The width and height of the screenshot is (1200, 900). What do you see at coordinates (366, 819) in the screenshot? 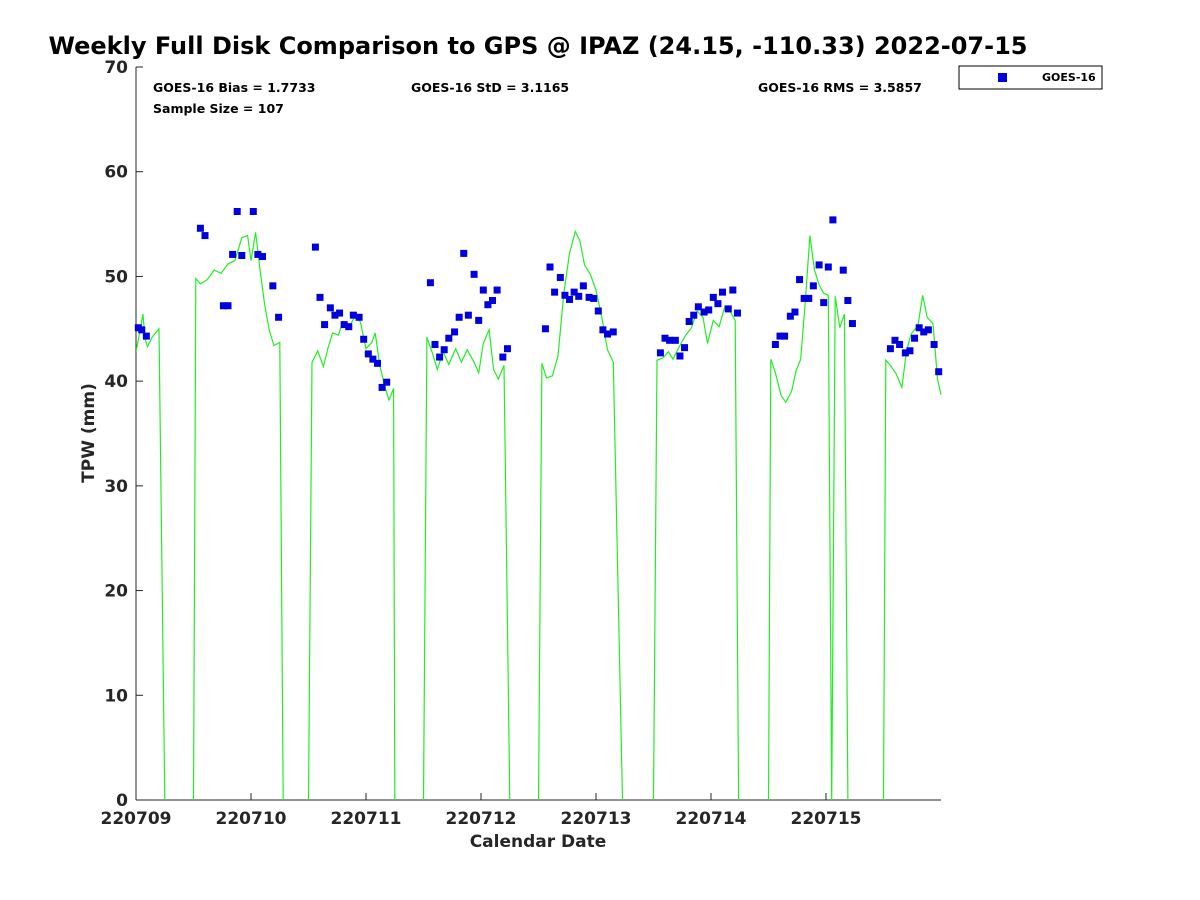
I see `x-tick-label: 220711` at bounding box center [366, 819].